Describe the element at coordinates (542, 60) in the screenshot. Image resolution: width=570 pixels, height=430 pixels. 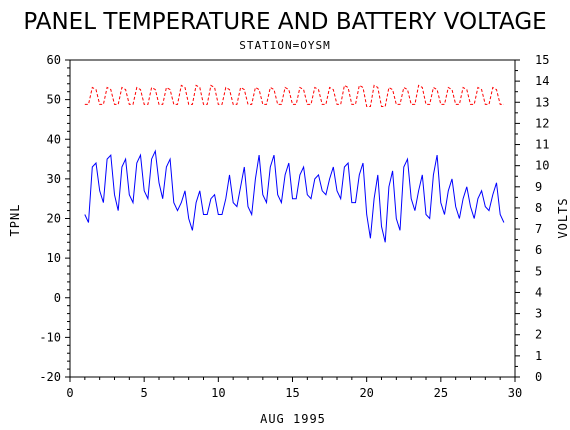
I see `y-right-tick-label: 15` at that location.